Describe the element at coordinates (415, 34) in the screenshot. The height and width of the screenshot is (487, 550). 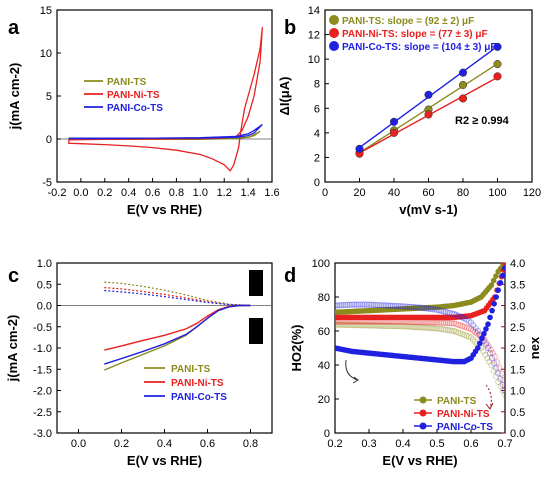
I see `panel-b-legend-label: PANI-Ni-TS: slope = (77 ± 3) μF` at that location.